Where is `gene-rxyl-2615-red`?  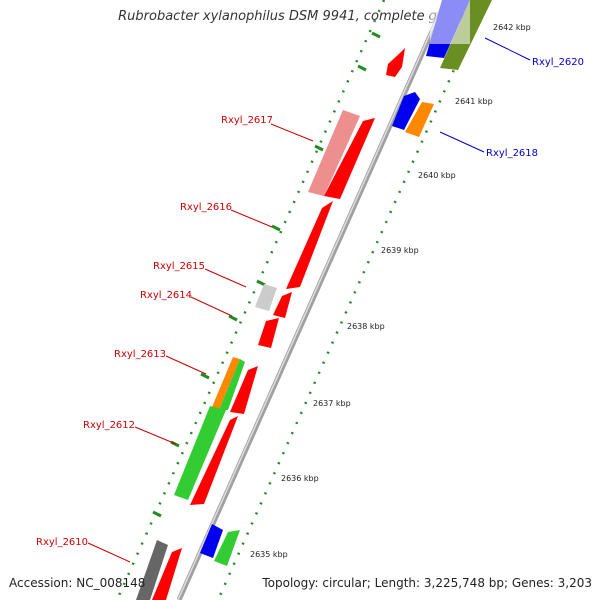
gene-rxyl-2615-red is located at coordinates (282, 305).